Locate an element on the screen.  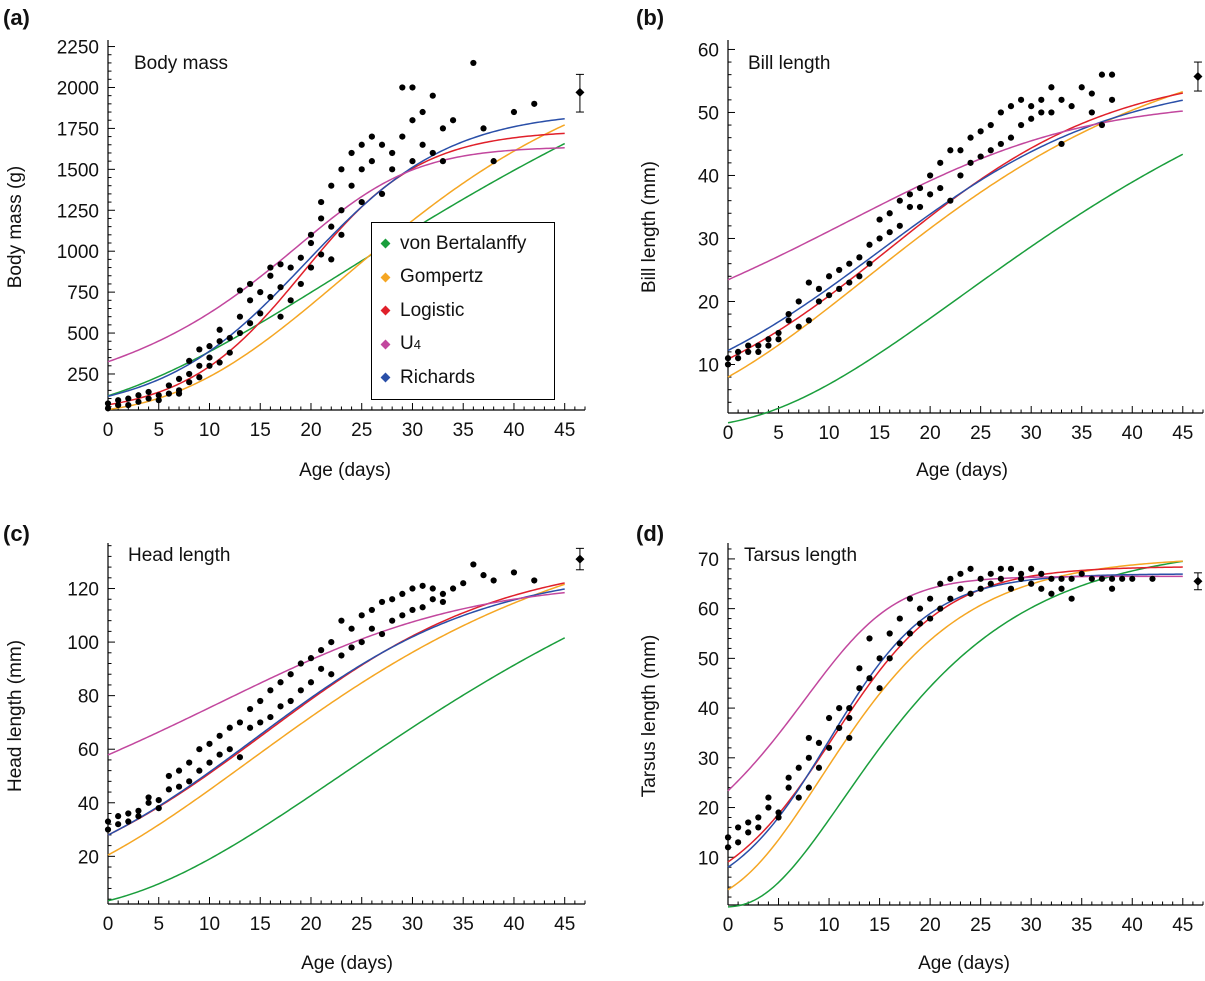
x-tick-label-head-length: 10 is located at coordinates (209, 924).